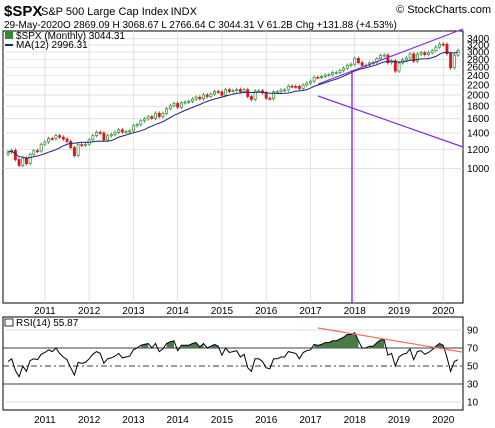  Describe the element at coordinates (399, 420) in the screenshot. I see `x-tick-label: 2019` at that location.